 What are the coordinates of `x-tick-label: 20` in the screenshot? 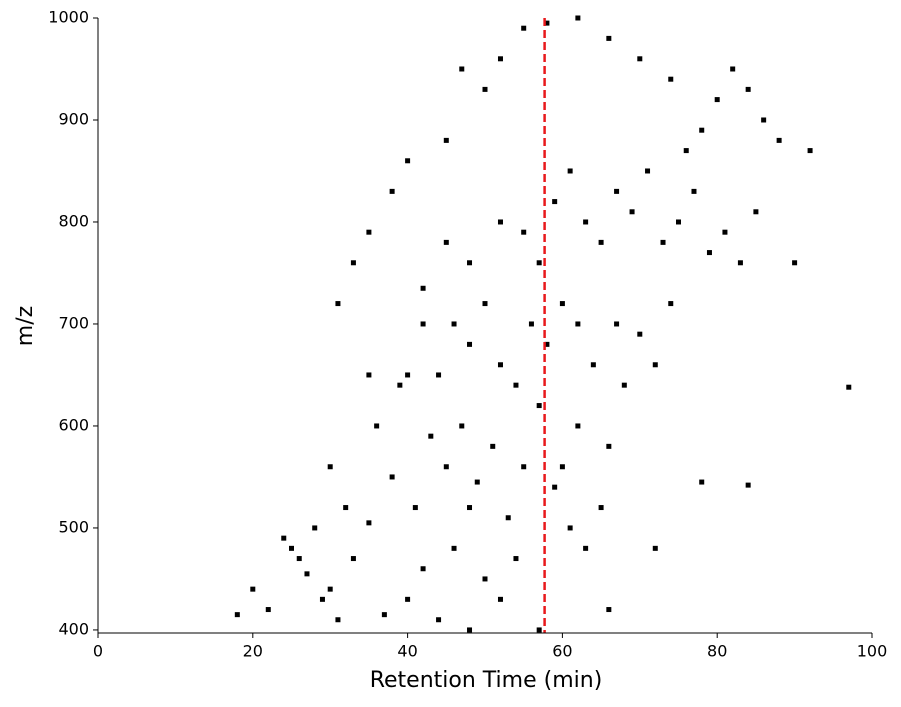 It's located at (253, 651).